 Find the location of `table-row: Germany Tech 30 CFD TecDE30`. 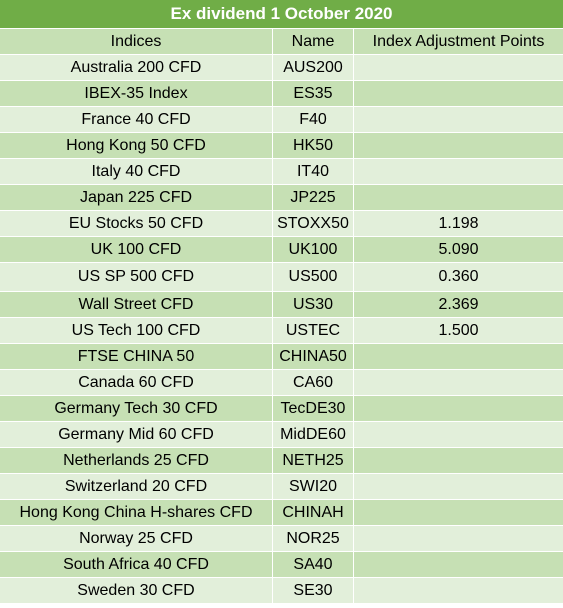

table-row: Germany Tech 30 CFD TecDE30 is located at coordinates (281, 409).